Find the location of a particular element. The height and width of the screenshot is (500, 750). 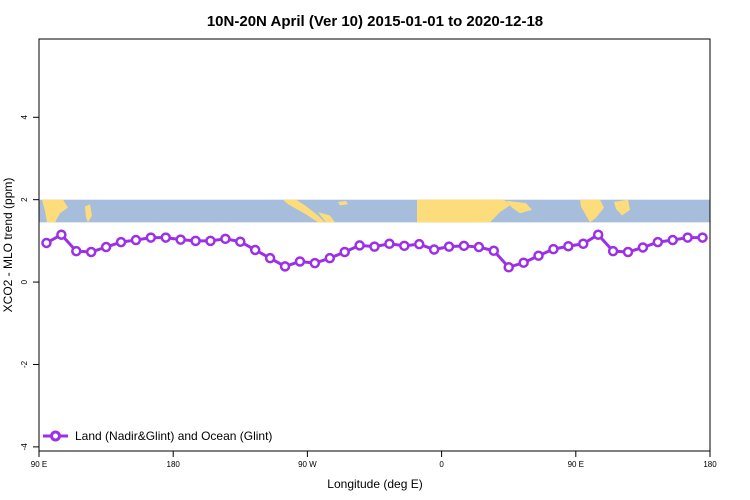

land-caribbean is located at coordinates (343, 203).